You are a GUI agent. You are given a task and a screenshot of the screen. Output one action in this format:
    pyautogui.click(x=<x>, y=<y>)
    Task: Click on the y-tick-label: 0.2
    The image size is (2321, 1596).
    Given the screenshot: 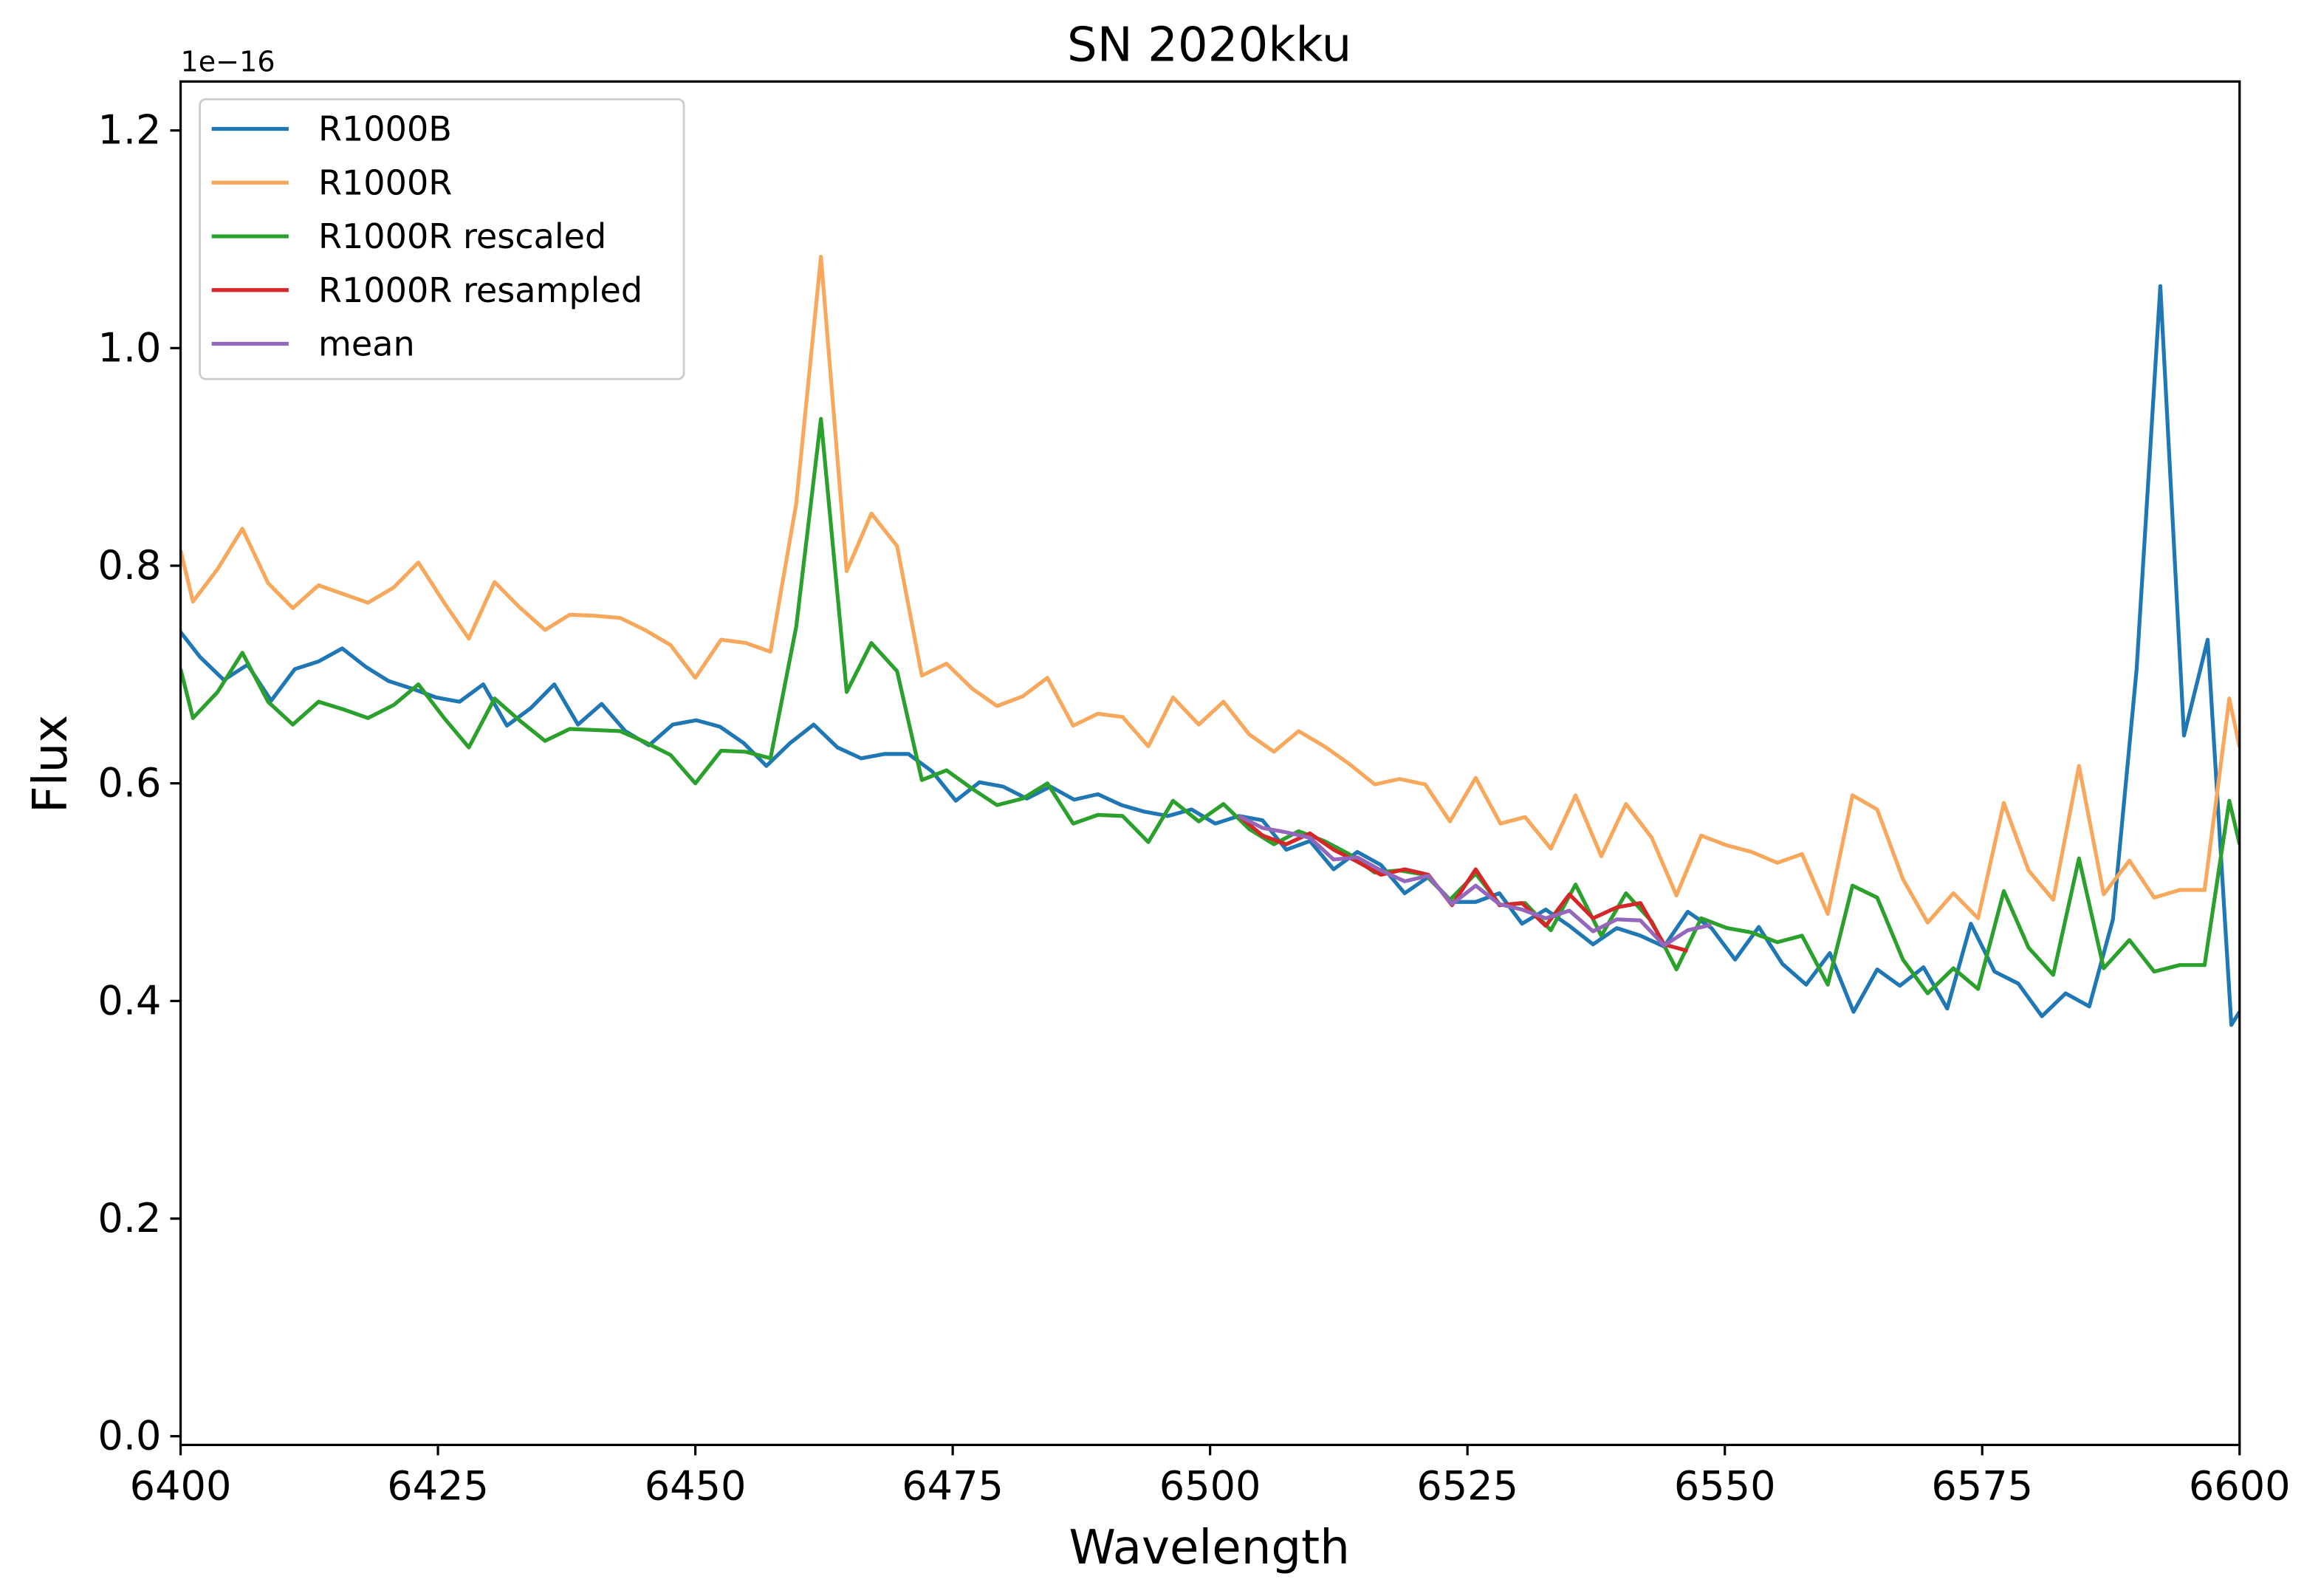 What is the action you would take?
    pyautogui.click(x=129, y=1218)
    